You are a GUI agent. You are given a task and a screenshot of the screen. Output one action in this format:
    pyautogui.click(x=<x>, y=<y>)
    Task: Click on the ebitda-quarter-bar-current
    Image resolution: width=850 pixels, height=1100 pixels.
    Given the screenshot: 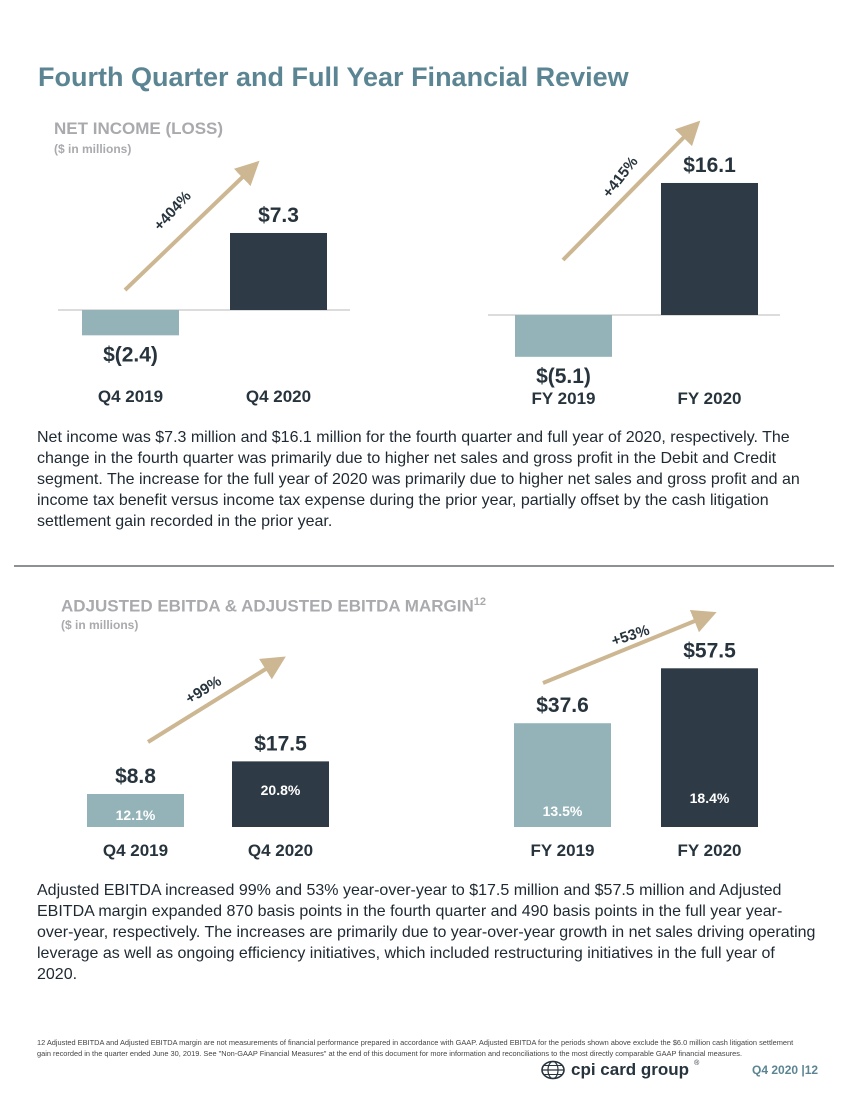 What is the action you would take?
    pyautogui.click(x=280, y=794)
    